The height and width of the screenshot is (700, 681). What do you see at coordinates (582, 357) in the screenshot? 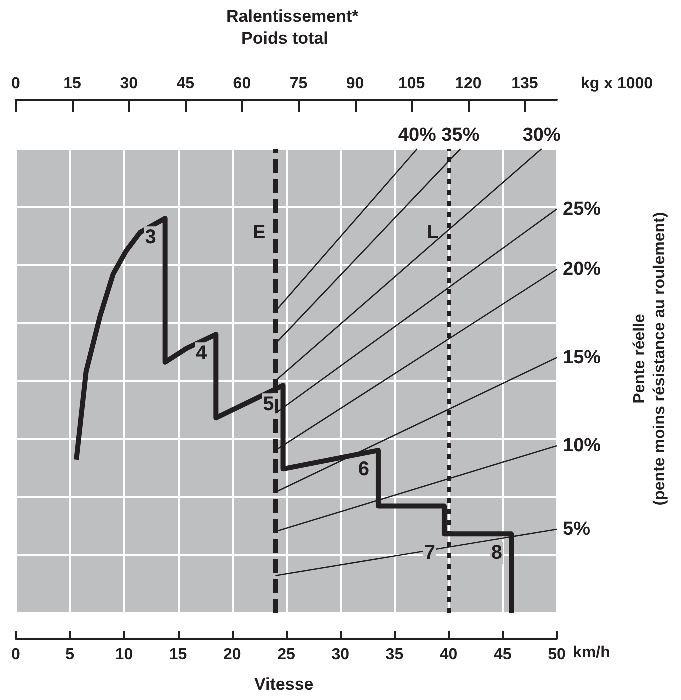
I see `series-label: 15%` at bounding box center [582, 357].